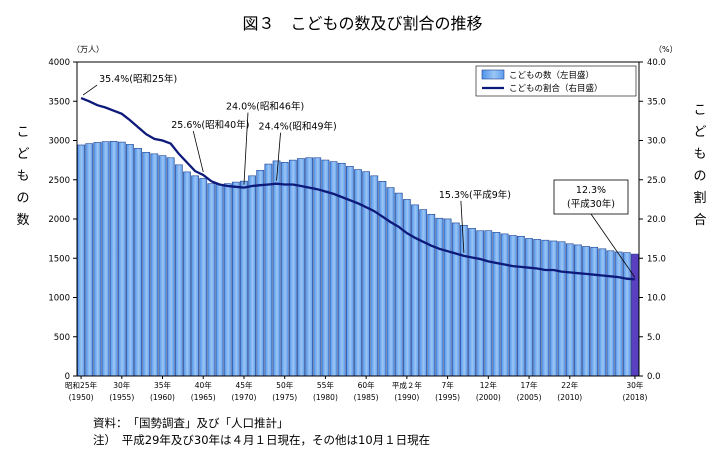 The height and width of the screenshot is (466, 725). Describe the element at coordinates (81, 260) in the screenshot. I see `bar-1950` at that location.